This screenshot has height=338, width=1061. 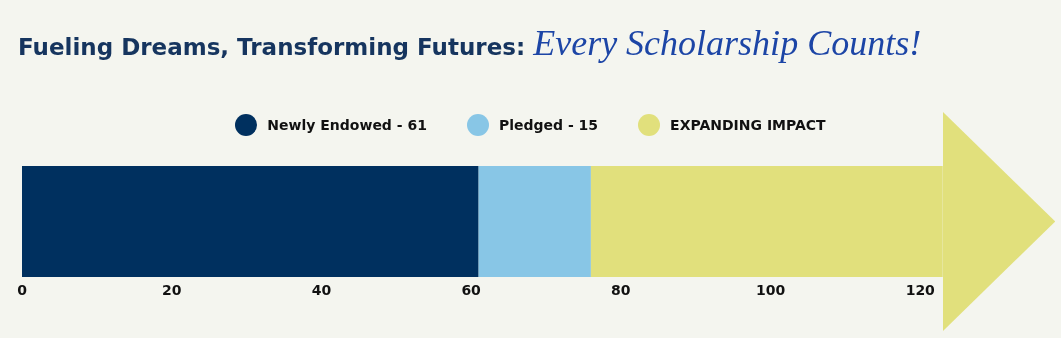 What do you see at coordinates (321, 289) in the screenshot?
I see `x-tick-label: 40` at bounding box center [321, 289].